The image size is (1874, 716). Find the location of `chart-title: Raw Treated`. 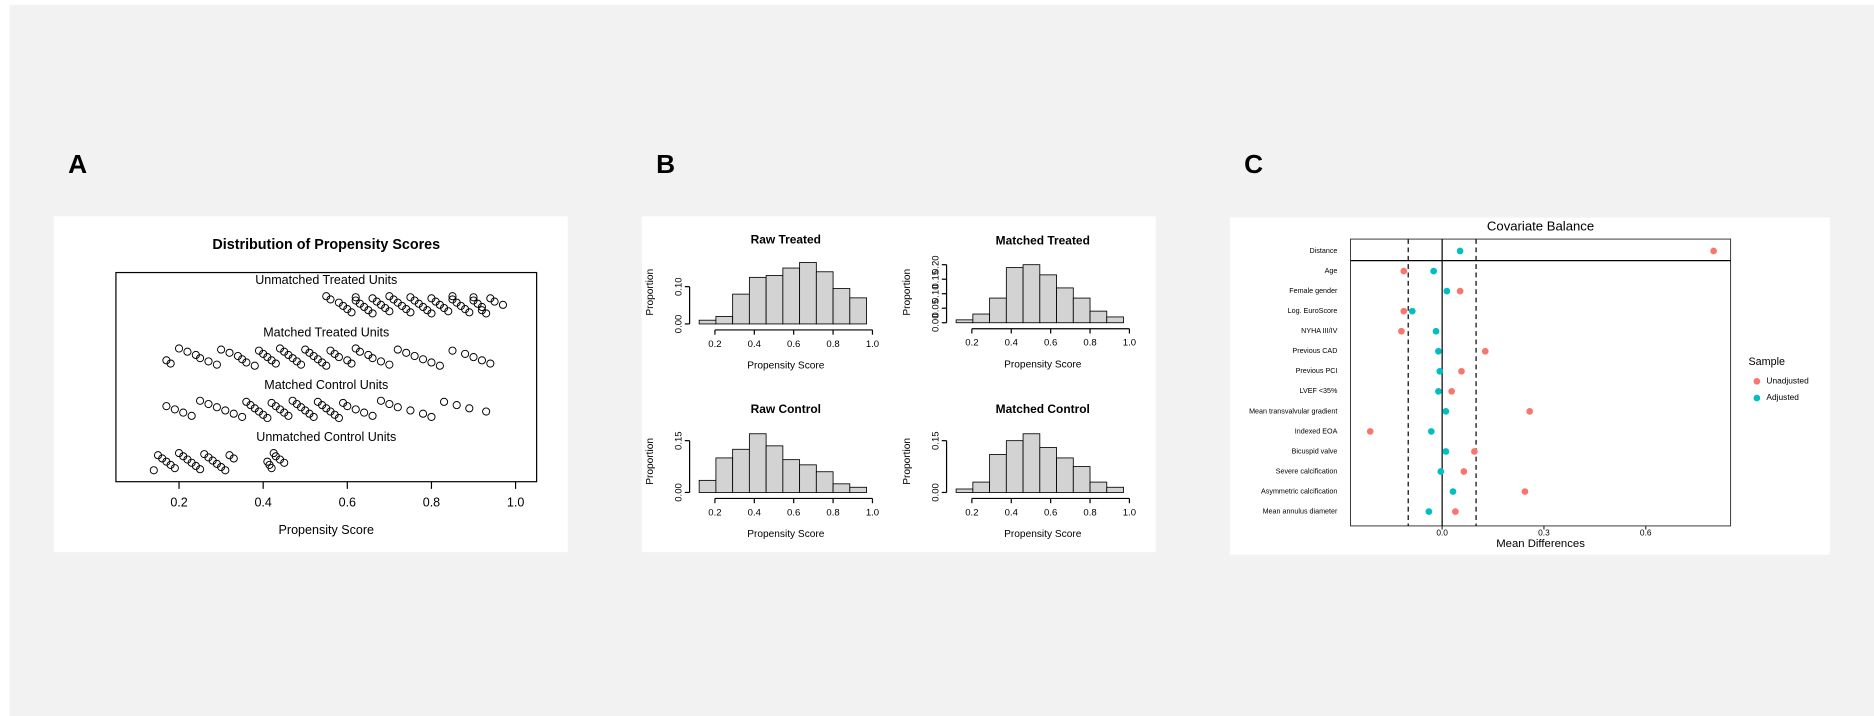

chart-title: Raw Treated is located at coordinates (786, 239).